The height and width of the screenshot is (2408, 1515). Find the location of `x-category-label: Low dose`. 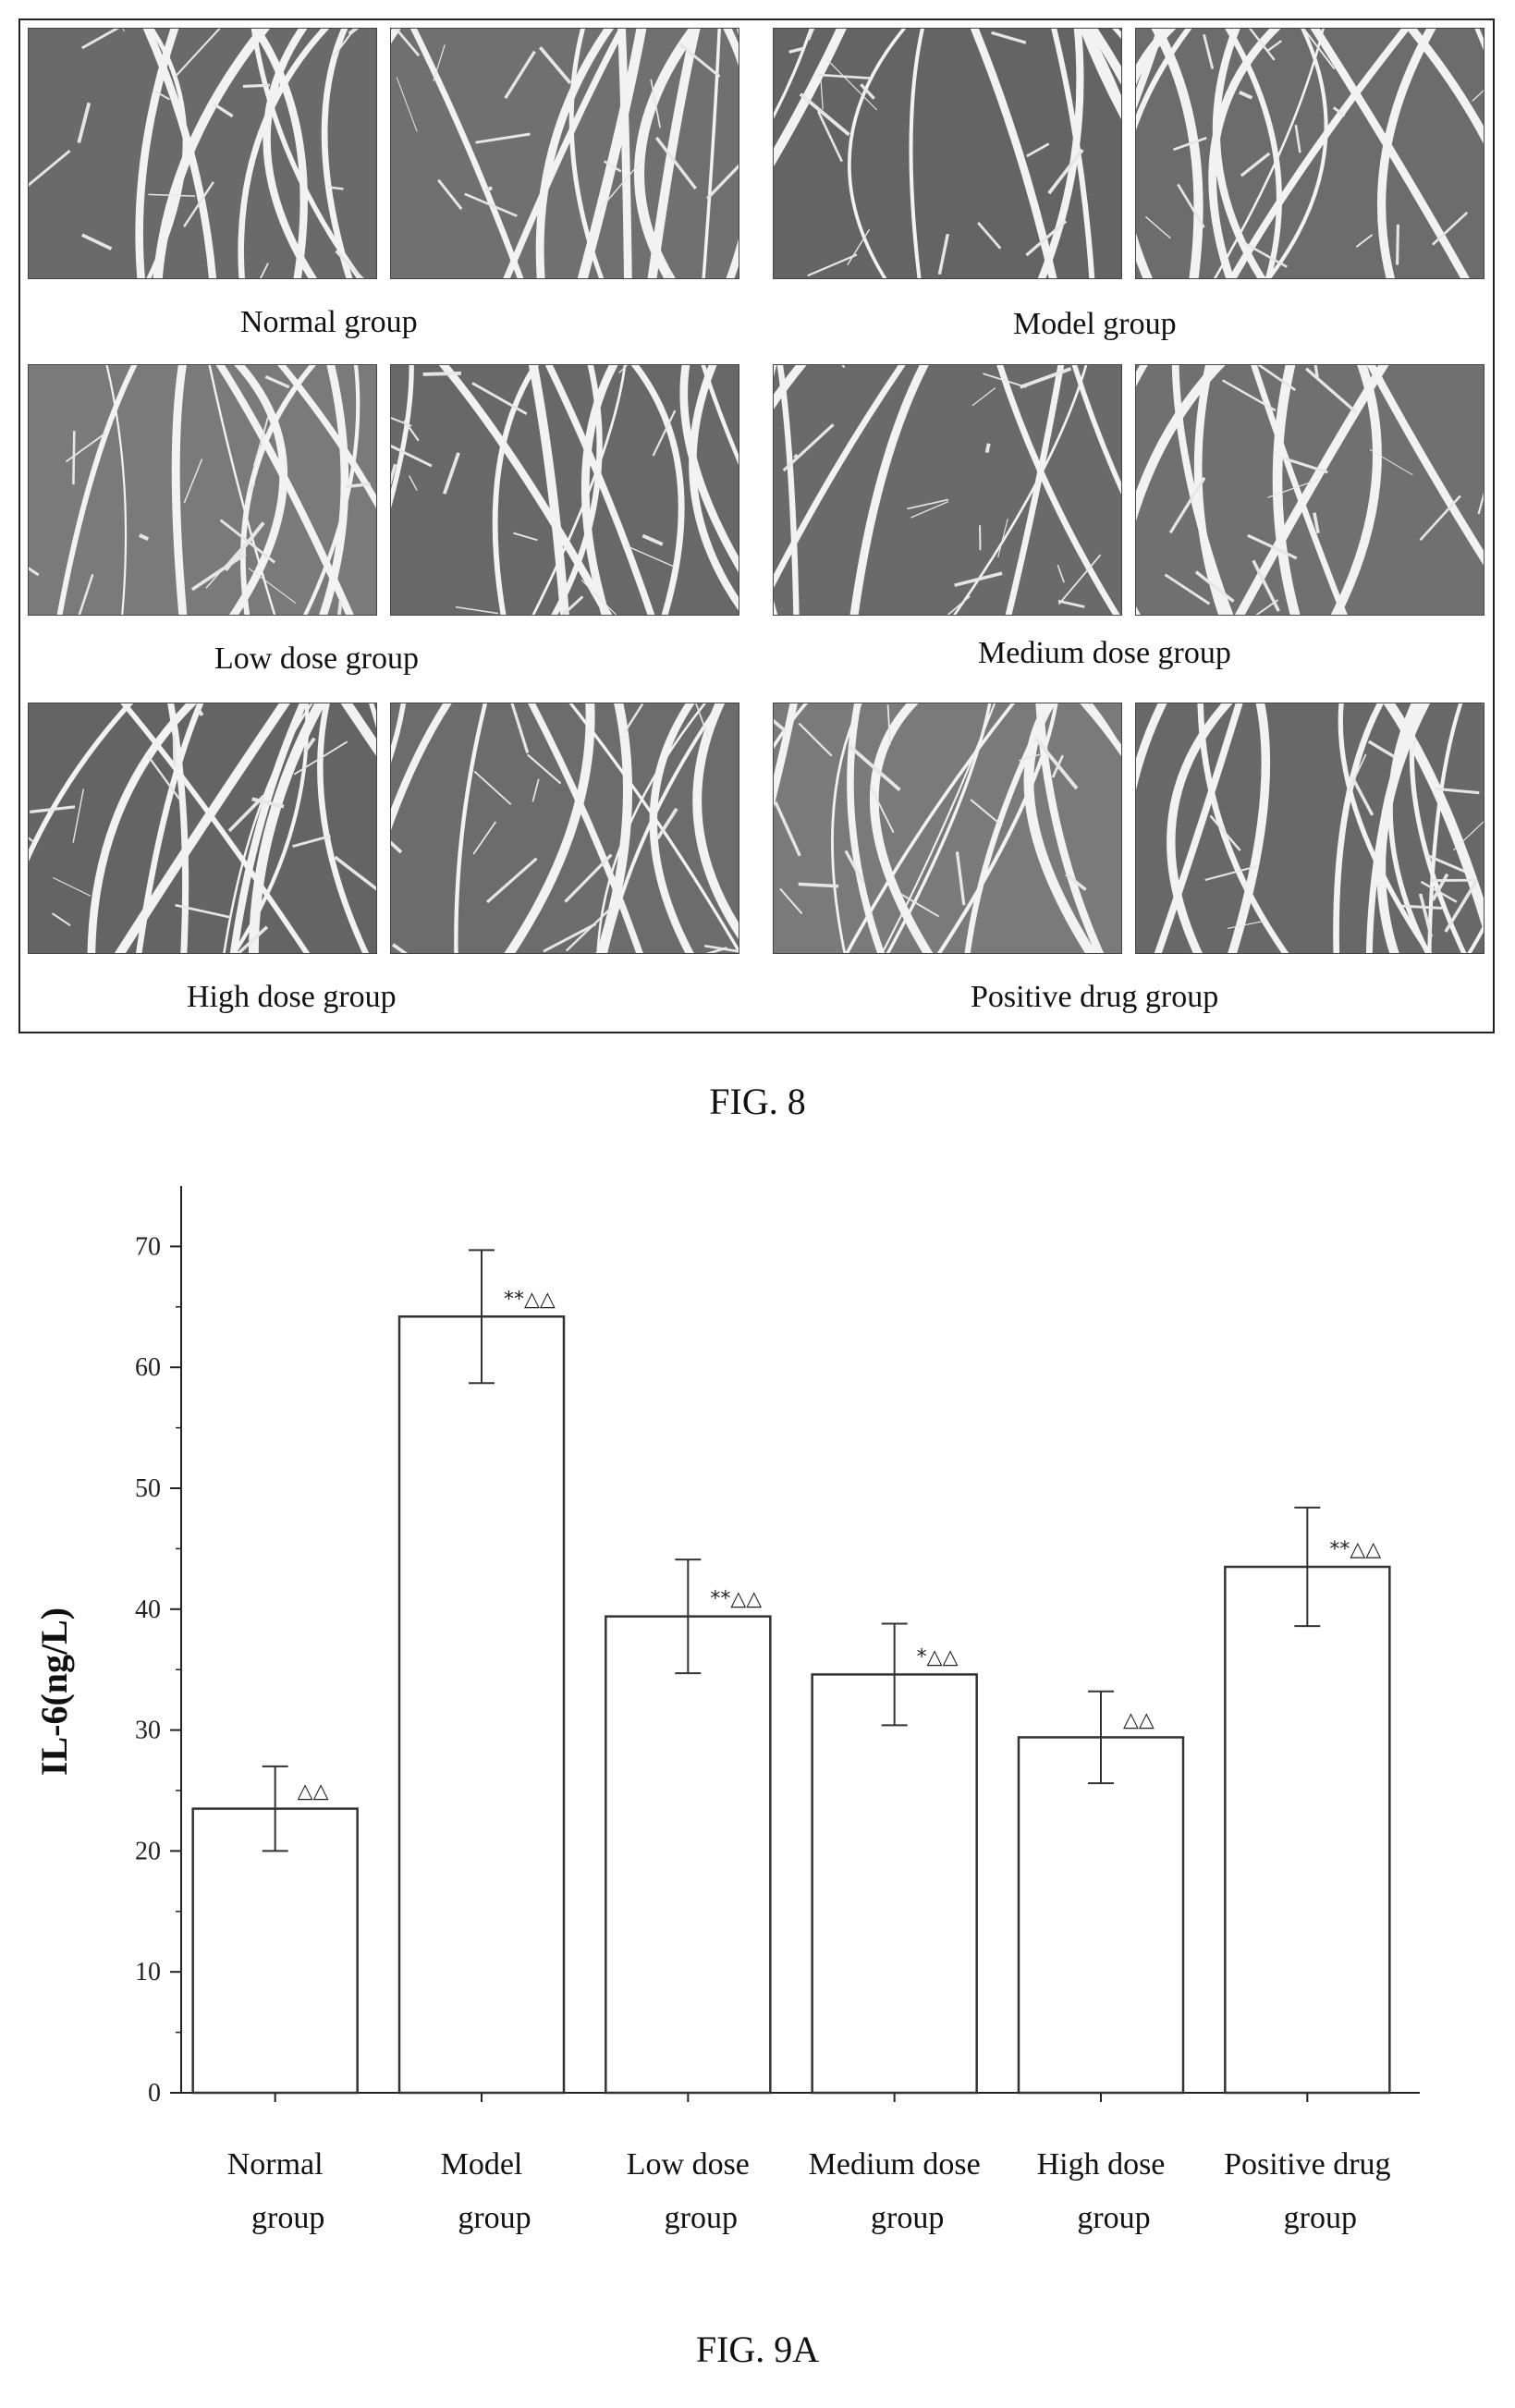

x-category-label: Low dose is located at coordinates (688, 2164).